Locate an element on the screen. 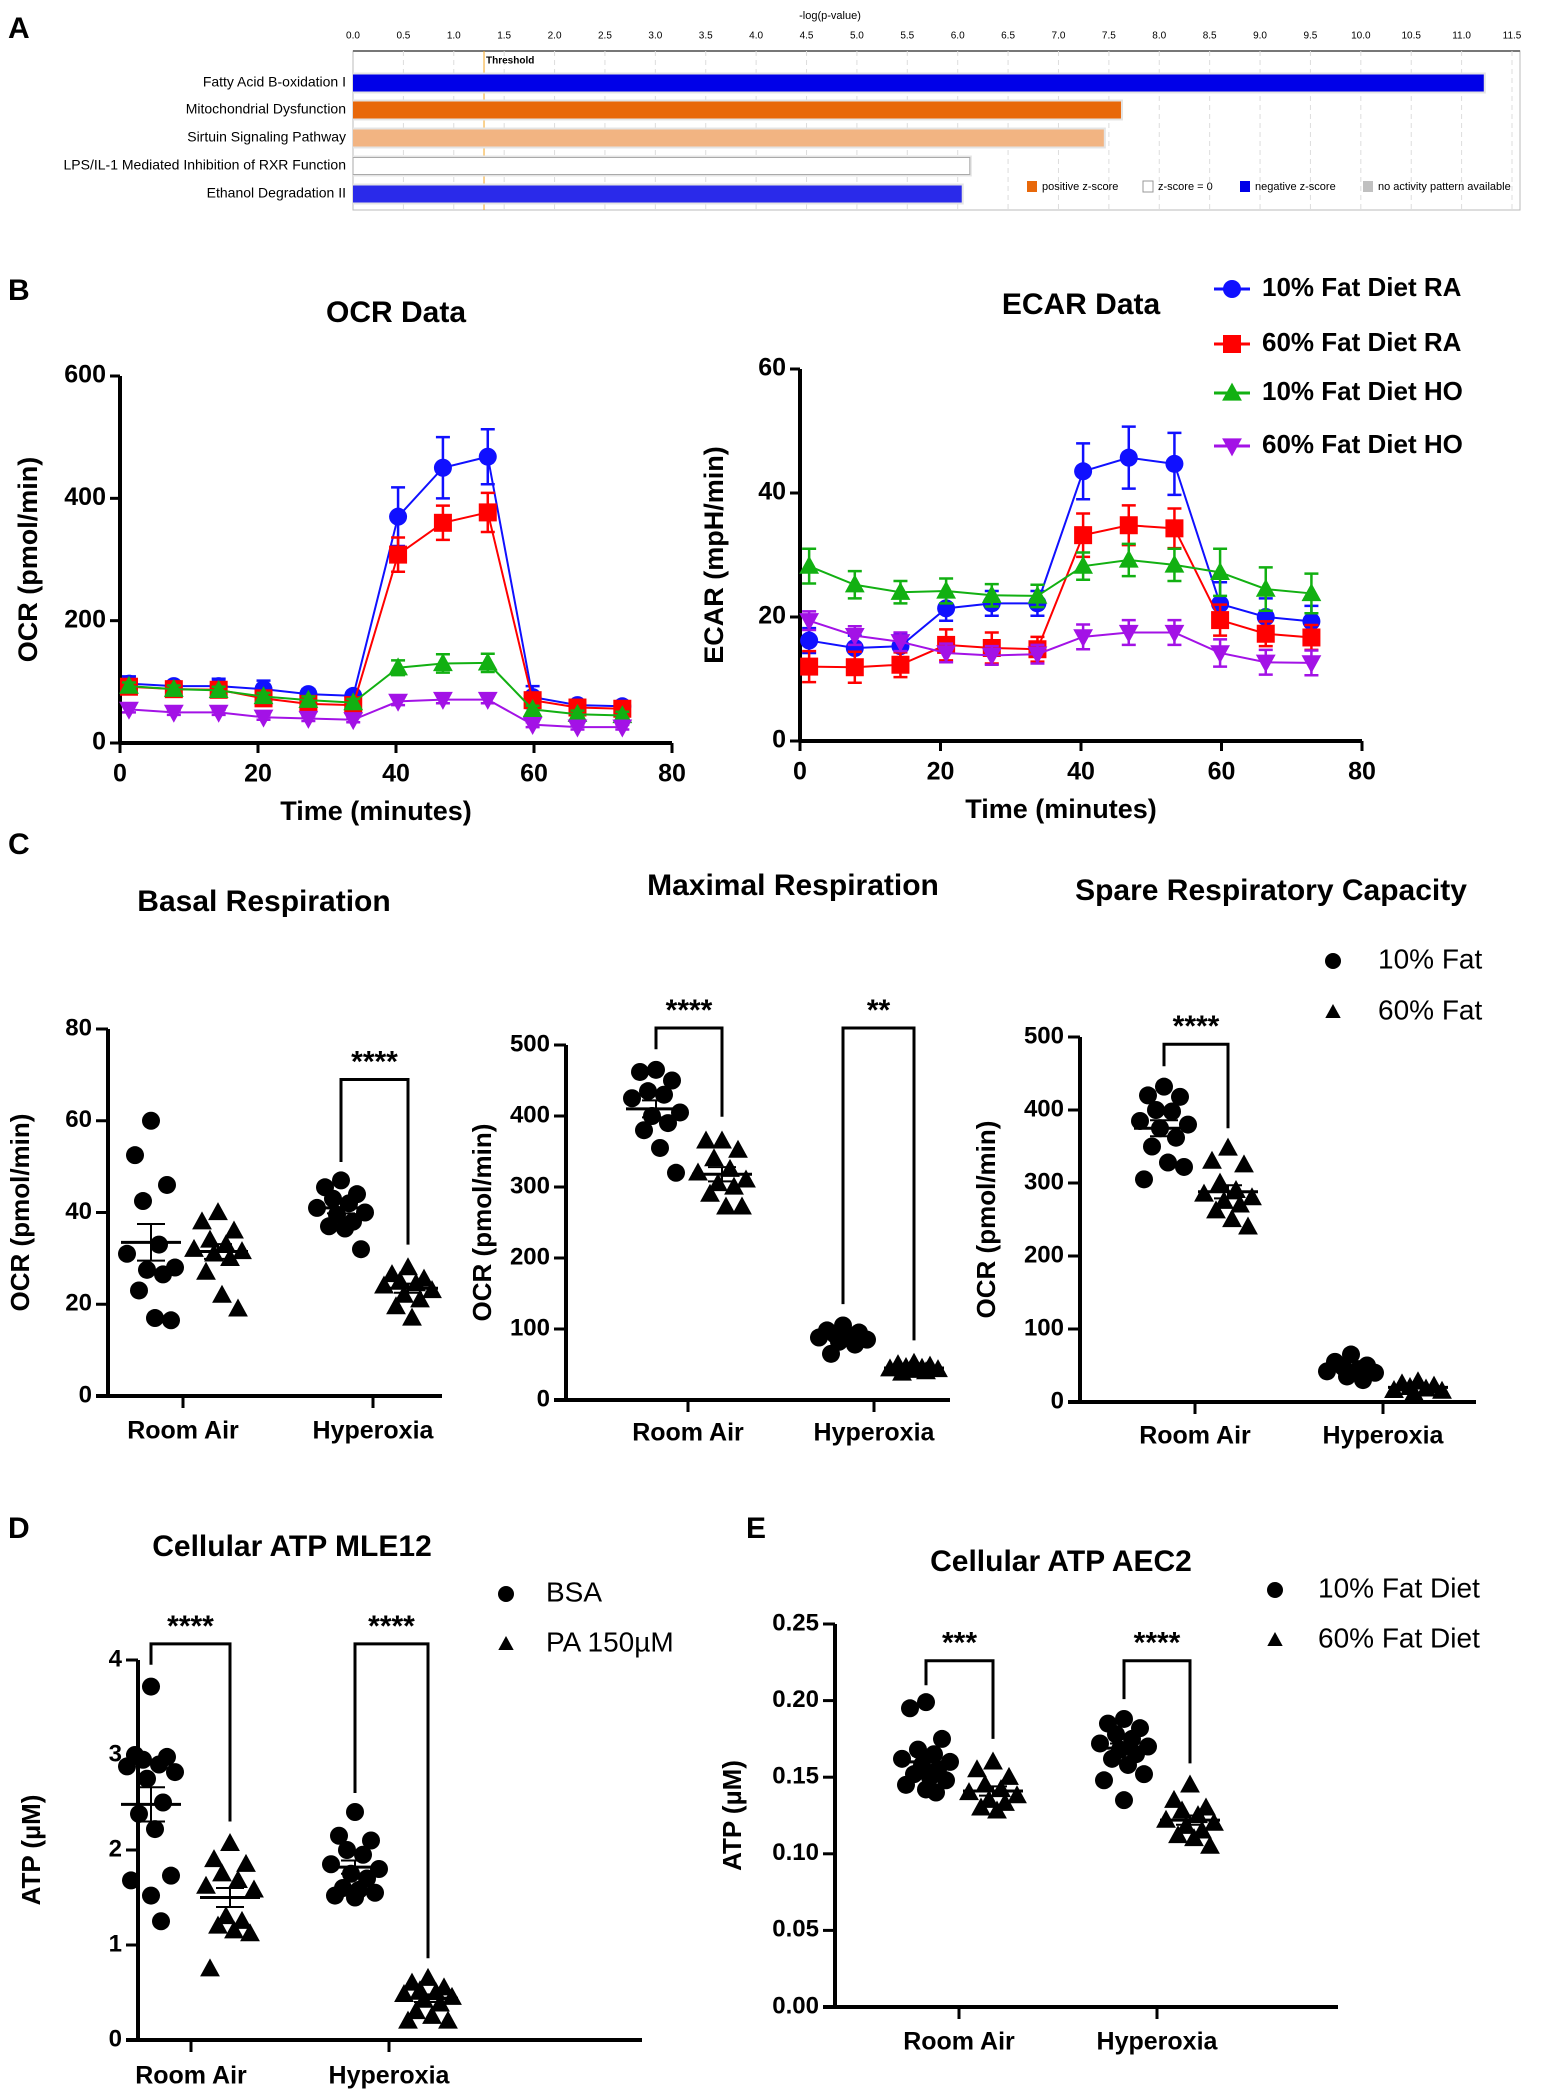 This screenshot has height=2100, width=1545. legend-marker is located at coordinates (1333, 961).